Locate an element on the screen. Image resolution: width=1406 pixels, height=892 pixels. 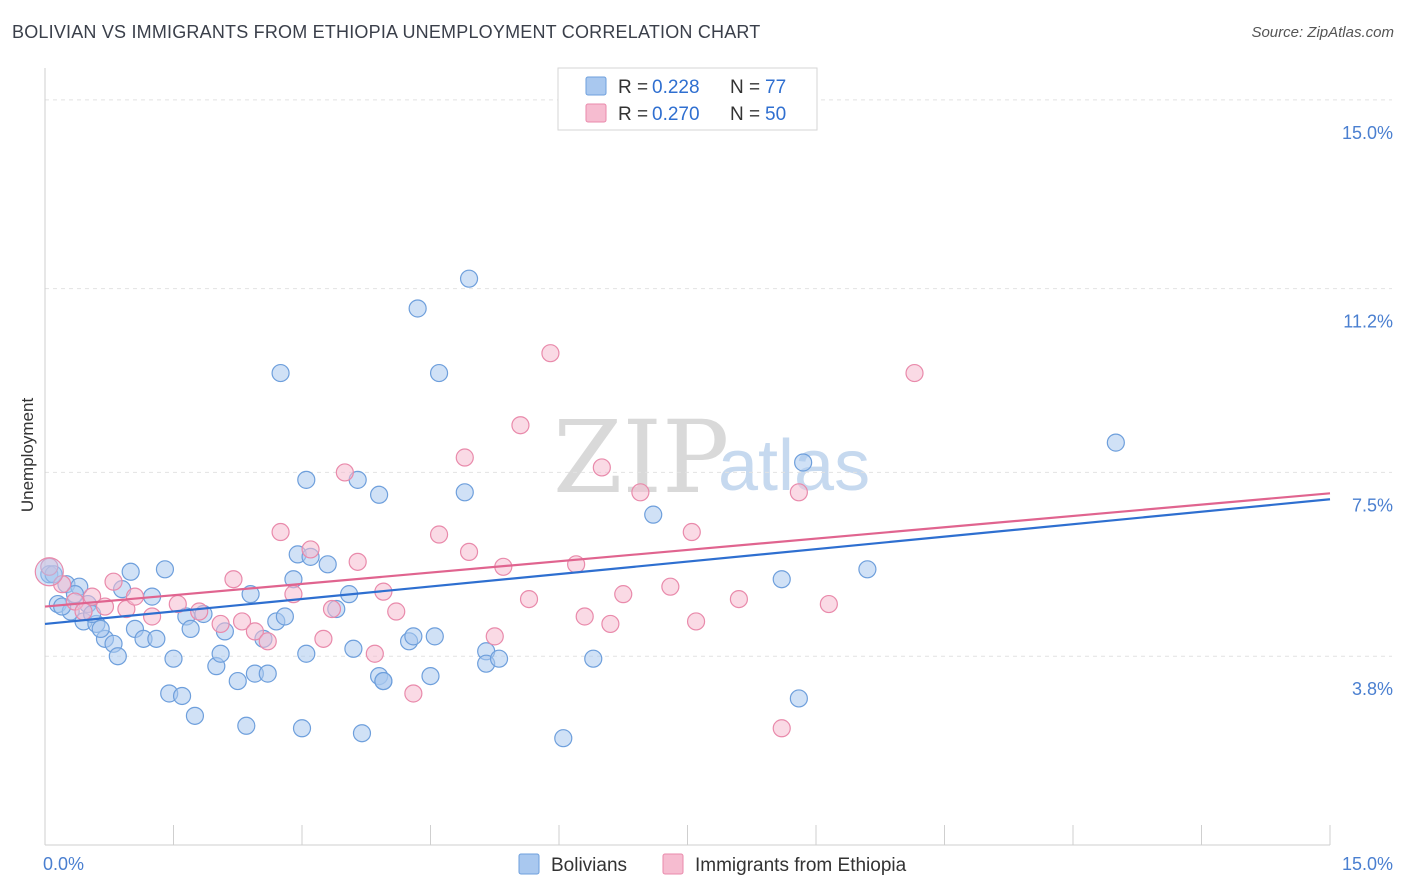
ethiopia-trend-line is located at coordinates (687, 550).